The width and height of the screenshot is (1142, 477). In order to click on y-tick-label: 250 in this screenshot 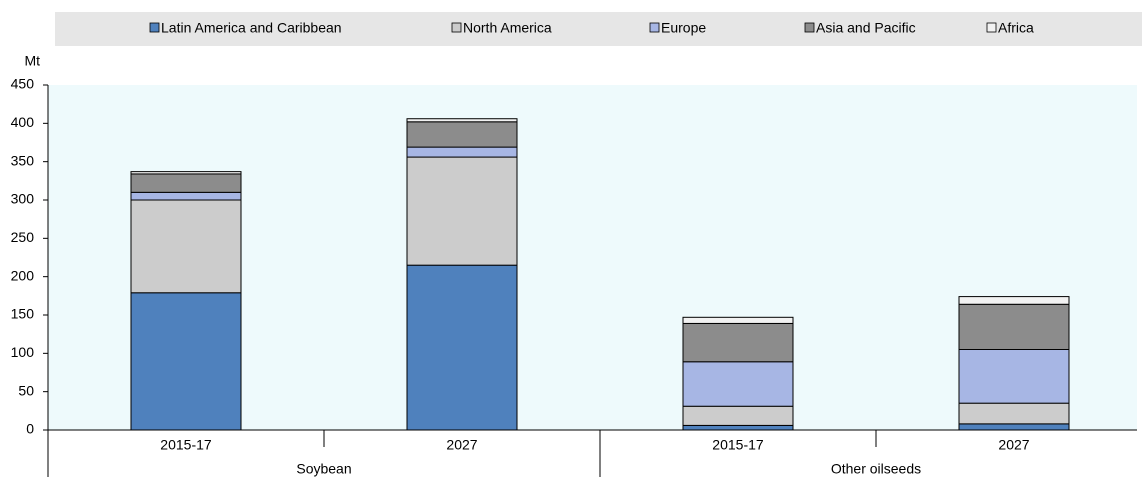, I will do `click(23, 237)`.